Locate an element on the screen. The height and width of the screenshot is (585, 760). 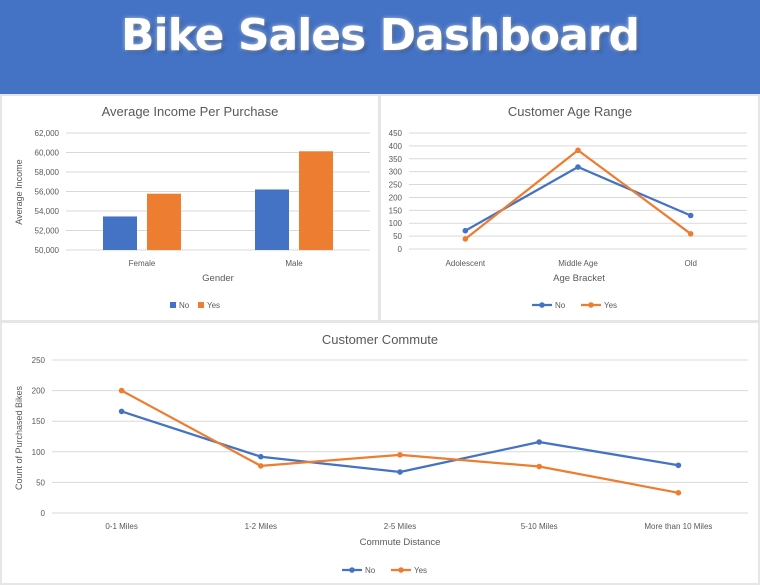
age-legend-label: Yes is located at coordinates (610, 305).